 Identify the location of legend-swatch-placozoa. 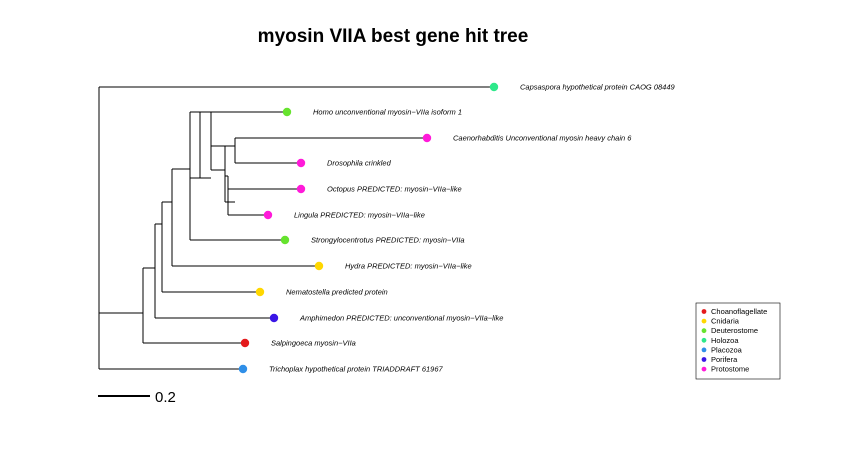
(704, 350).